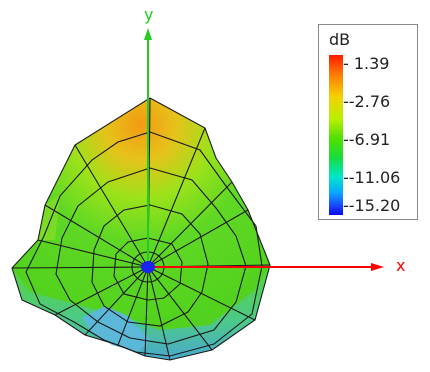 This screenshot has height=372, width=430. I want to click on legend-tick: --15.20, so click(372, 205).